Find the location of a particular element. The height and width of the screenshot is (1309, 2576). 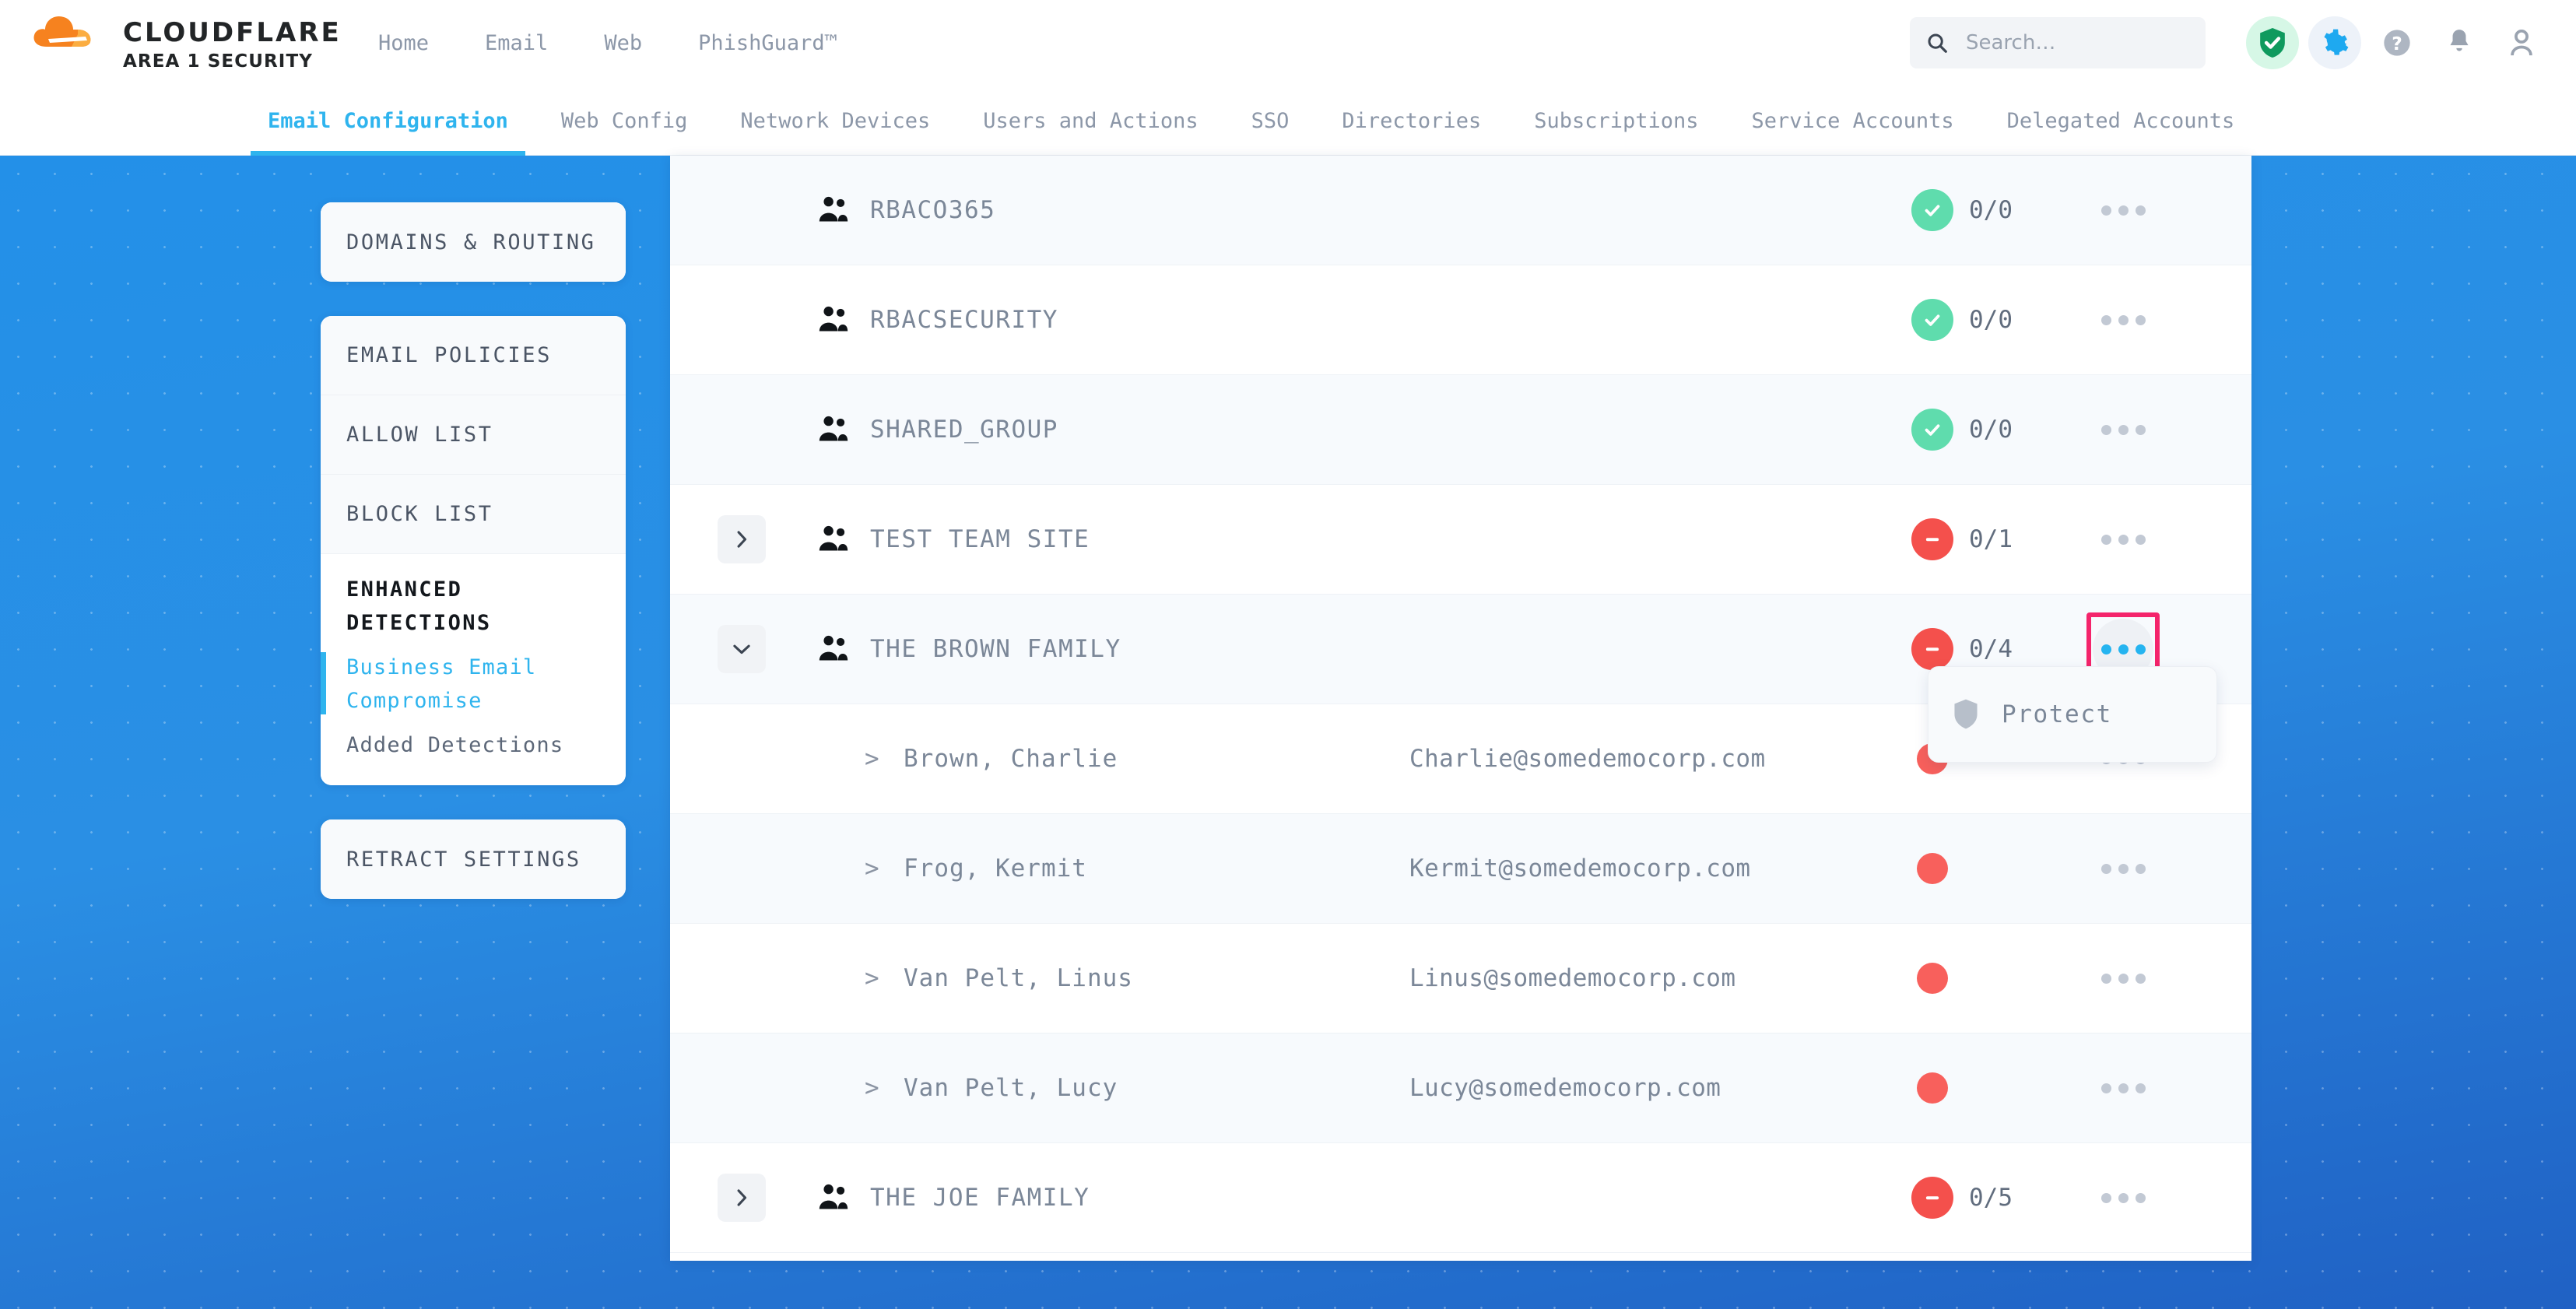

nav-item-home: Home is located at coordinates (404, 42).